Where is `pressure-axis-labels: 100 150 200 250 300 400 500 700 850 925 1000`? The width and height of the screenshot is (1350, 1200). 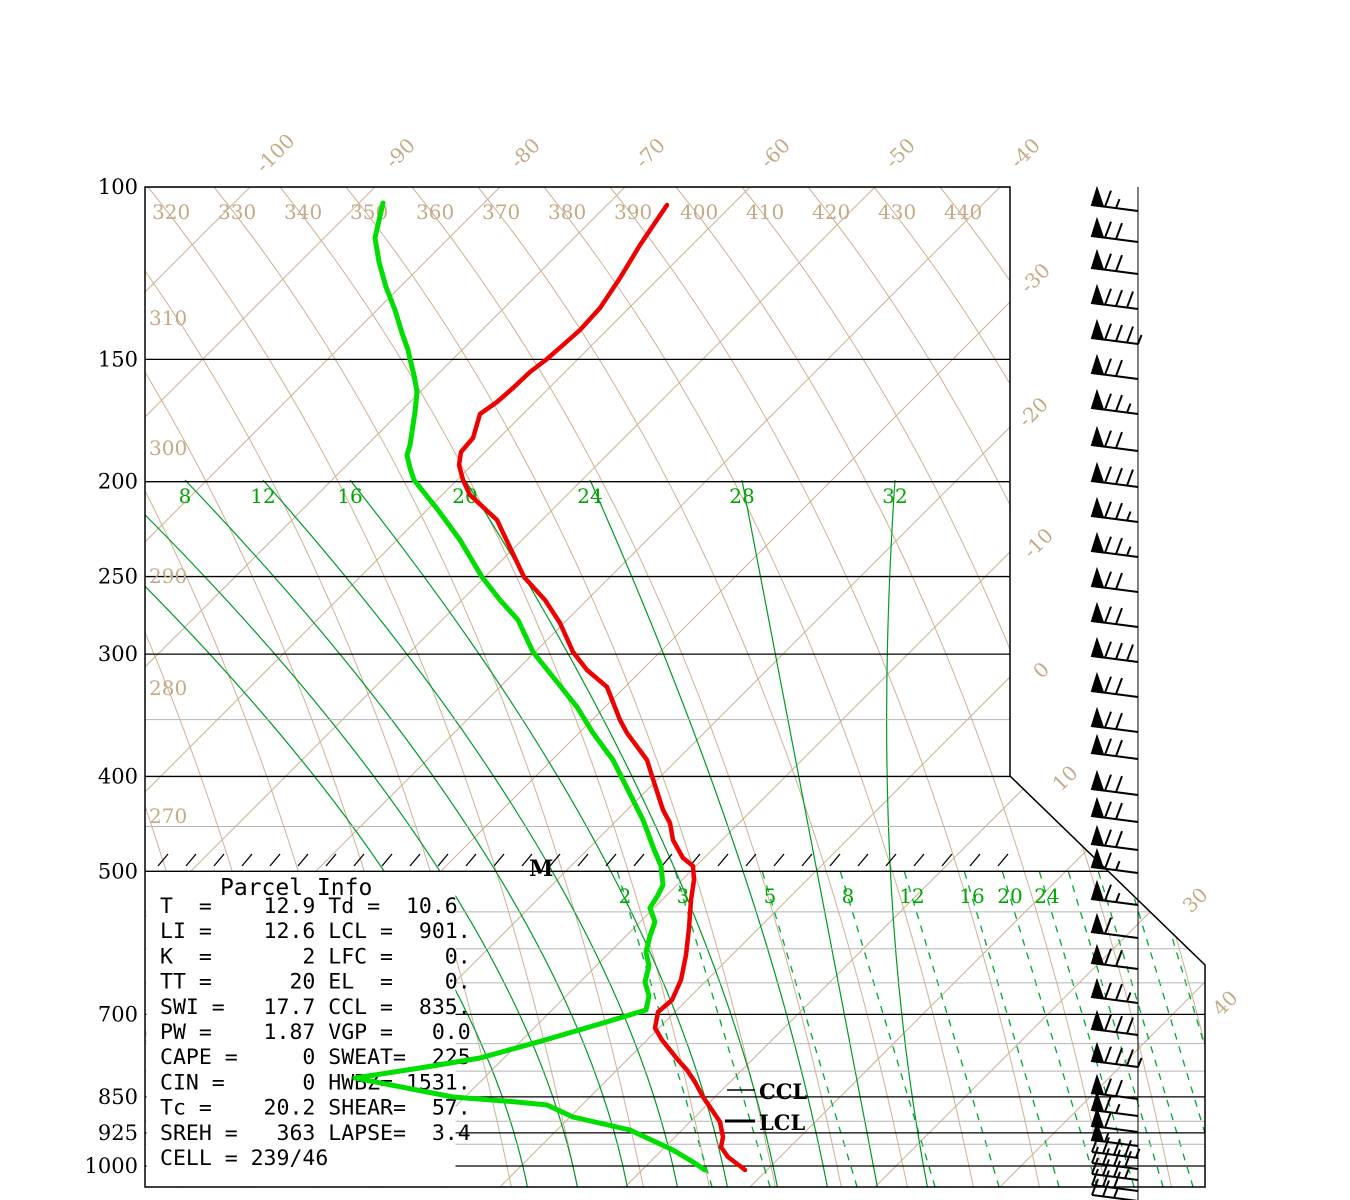 pressure-axis-labels: 100 150 200 250 300 400 500 700 850 925 1000 is located at coordinates (111, 676).